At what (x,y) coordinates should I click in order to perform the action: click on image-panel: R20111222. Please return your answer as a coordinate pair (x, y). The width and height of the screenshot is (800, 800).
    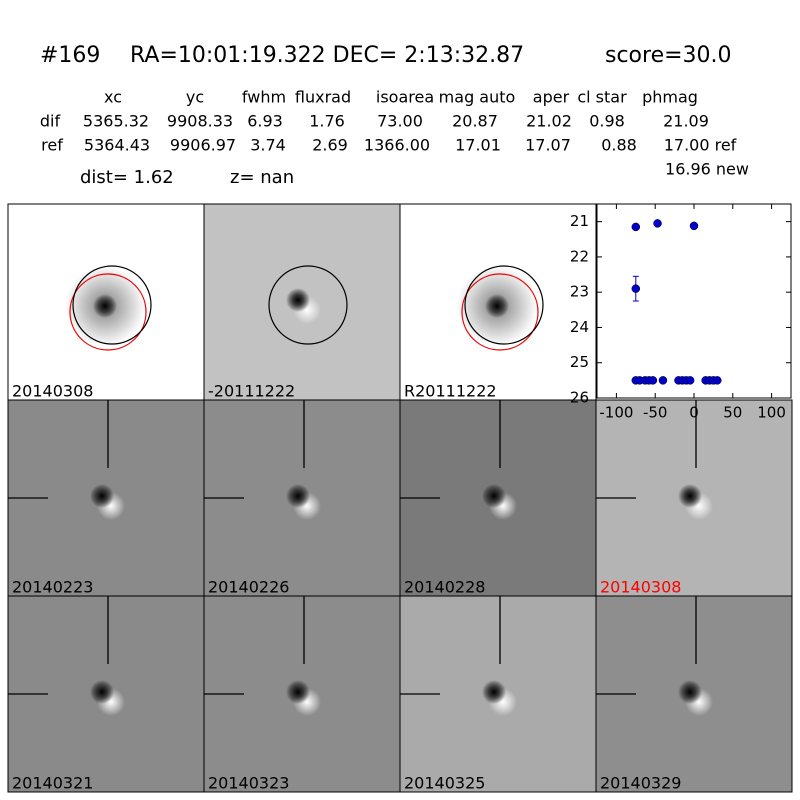
    Looking at the image, I should click on (498, 302).